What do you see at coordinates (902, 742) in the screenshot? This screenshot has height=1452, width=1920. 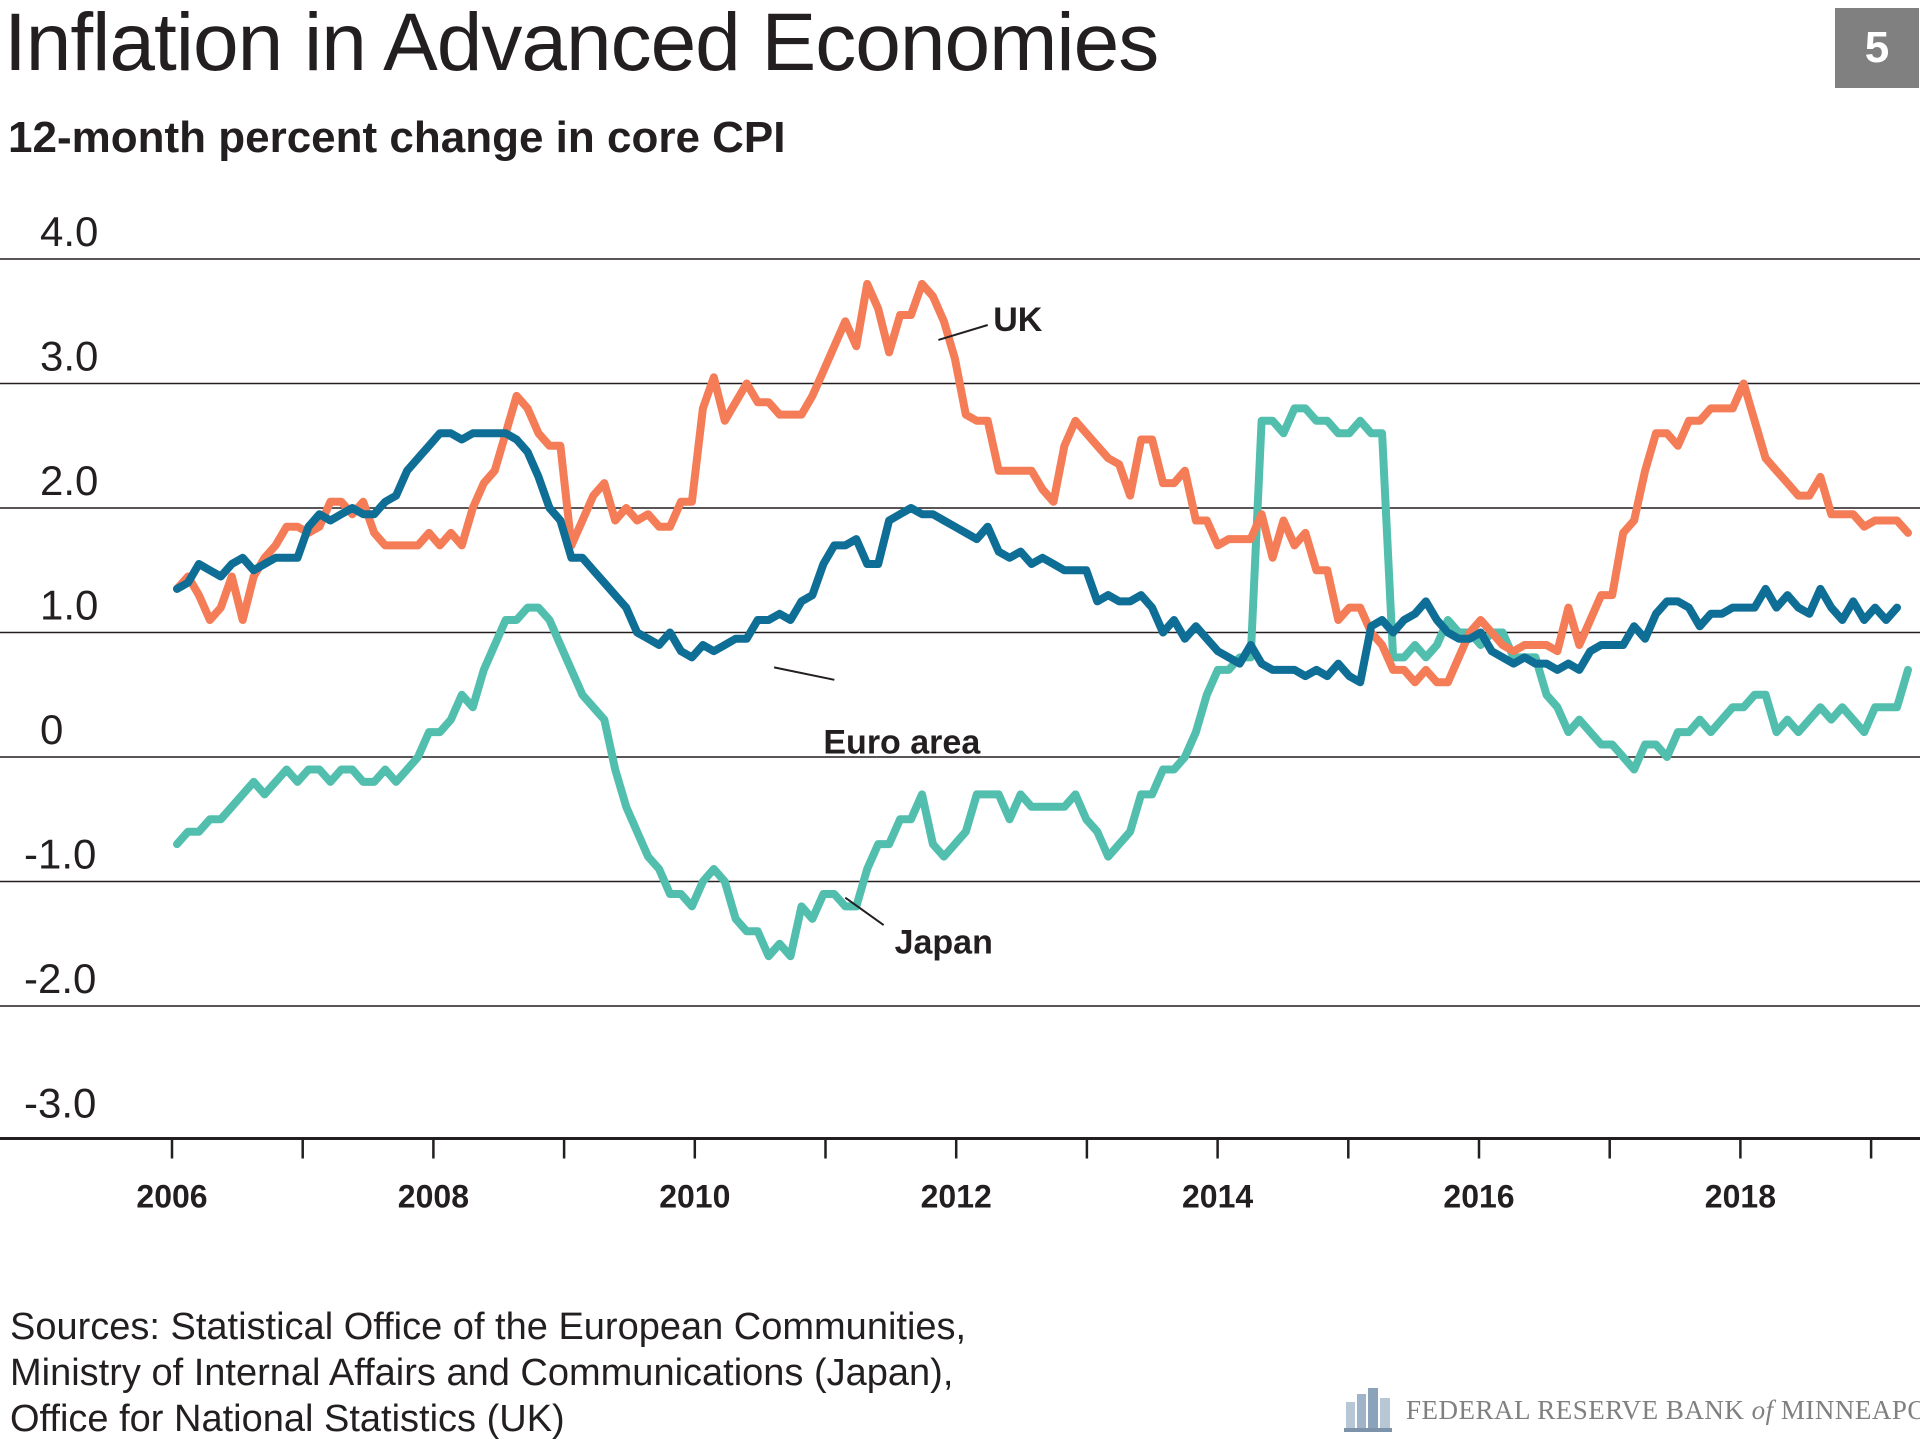 I see `annotation-label-euro: Euro area` at bounding box center [902, 742].